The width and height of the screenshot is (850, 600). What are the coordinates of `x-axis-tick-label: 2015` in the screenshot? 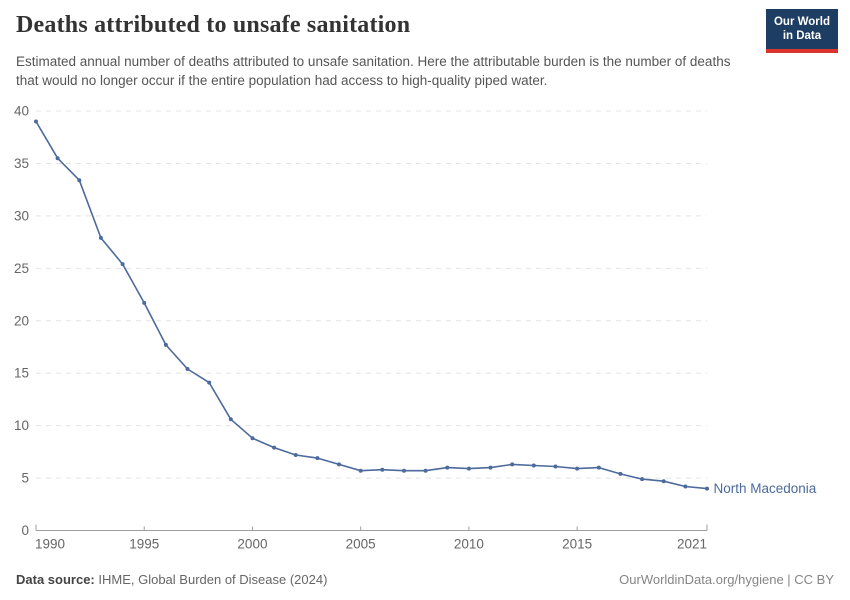 It's located at (577, 544).